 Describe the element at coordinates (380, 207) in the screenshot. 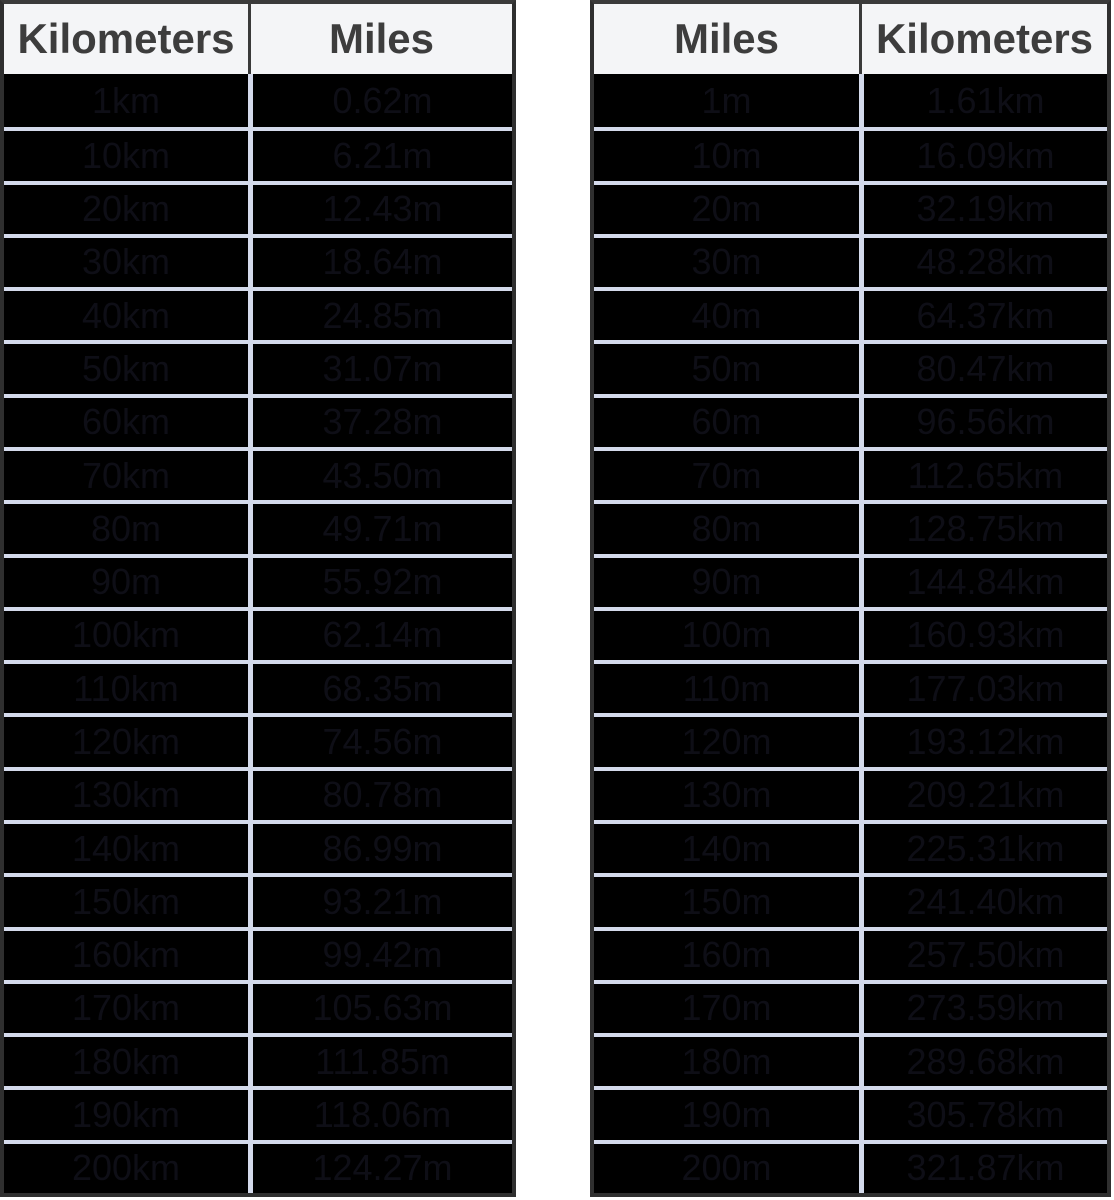

I see `table-cell: 12.43m` at that location.